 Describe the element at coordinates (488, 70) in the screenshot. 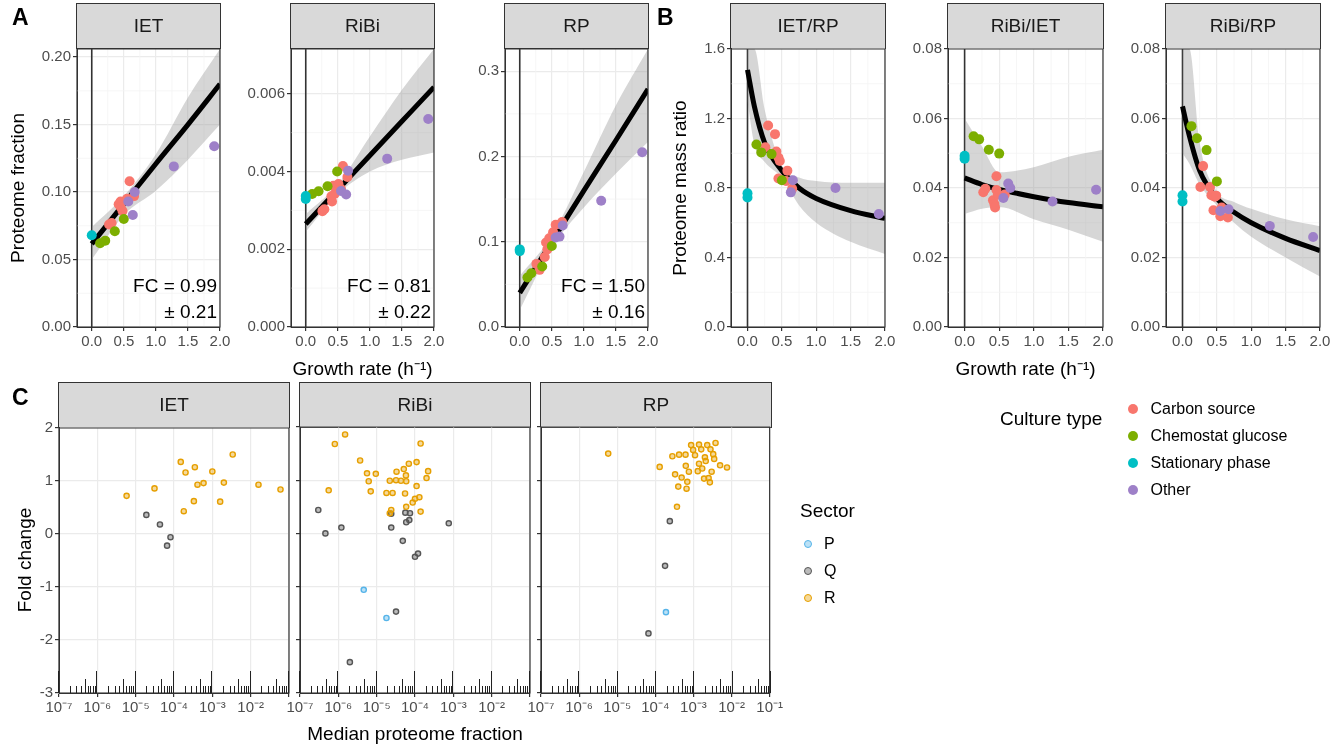

I see `y-tick-label: 0.3` at that location.